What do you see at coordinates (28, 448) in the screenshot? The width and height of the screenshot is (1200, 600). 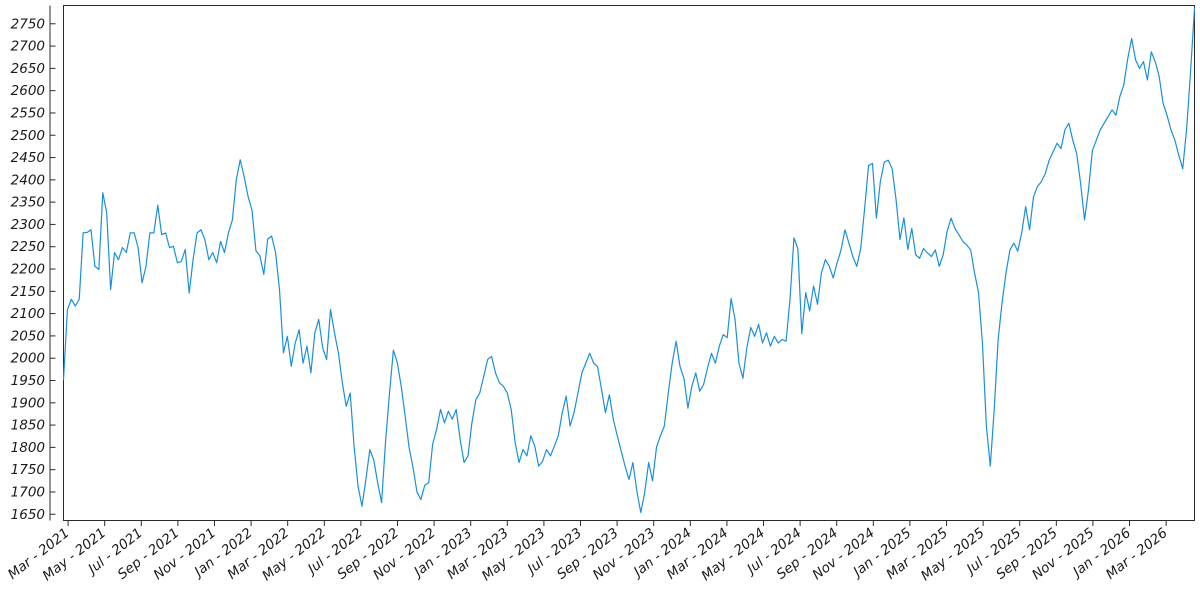 I see `y-tick-label: 1800` at bounding box center [28, 448].